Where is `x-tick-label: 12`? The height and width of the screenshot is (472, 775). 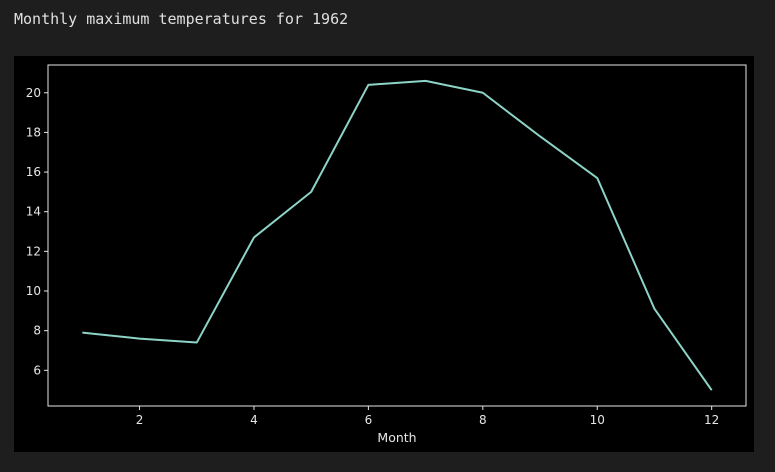
x-tick-label: 12 is located at coordinates (711, 420).